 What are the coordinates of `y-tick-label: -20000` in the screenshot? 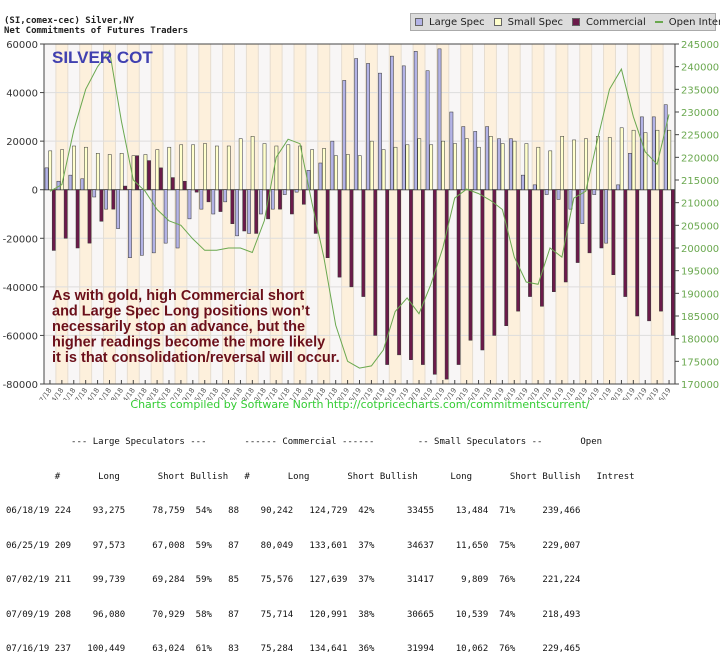 It's located at (20, 239).